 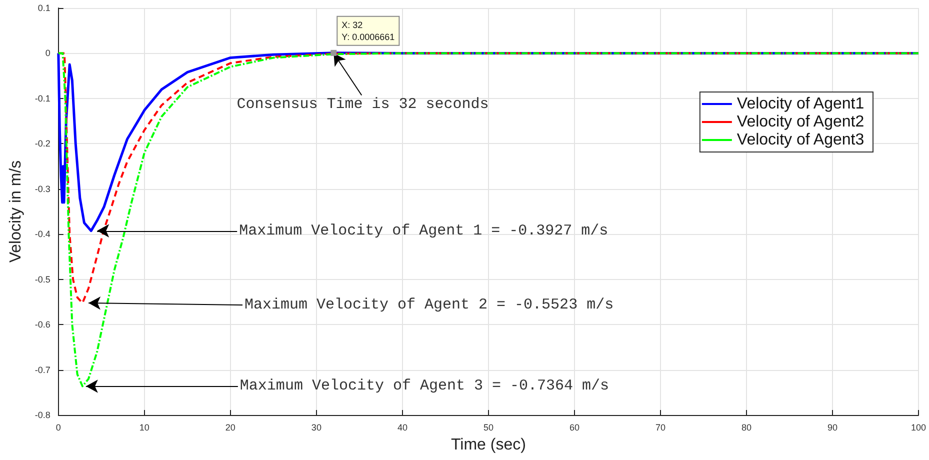 What do you see at coordinates (144, 427) in the screenshot?
I see `x-tick-label: 10` at bounding box center [144, 427].